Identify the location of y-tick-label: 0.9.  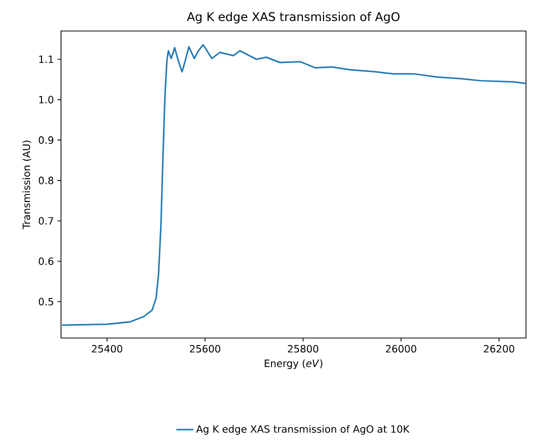
(46, 140).